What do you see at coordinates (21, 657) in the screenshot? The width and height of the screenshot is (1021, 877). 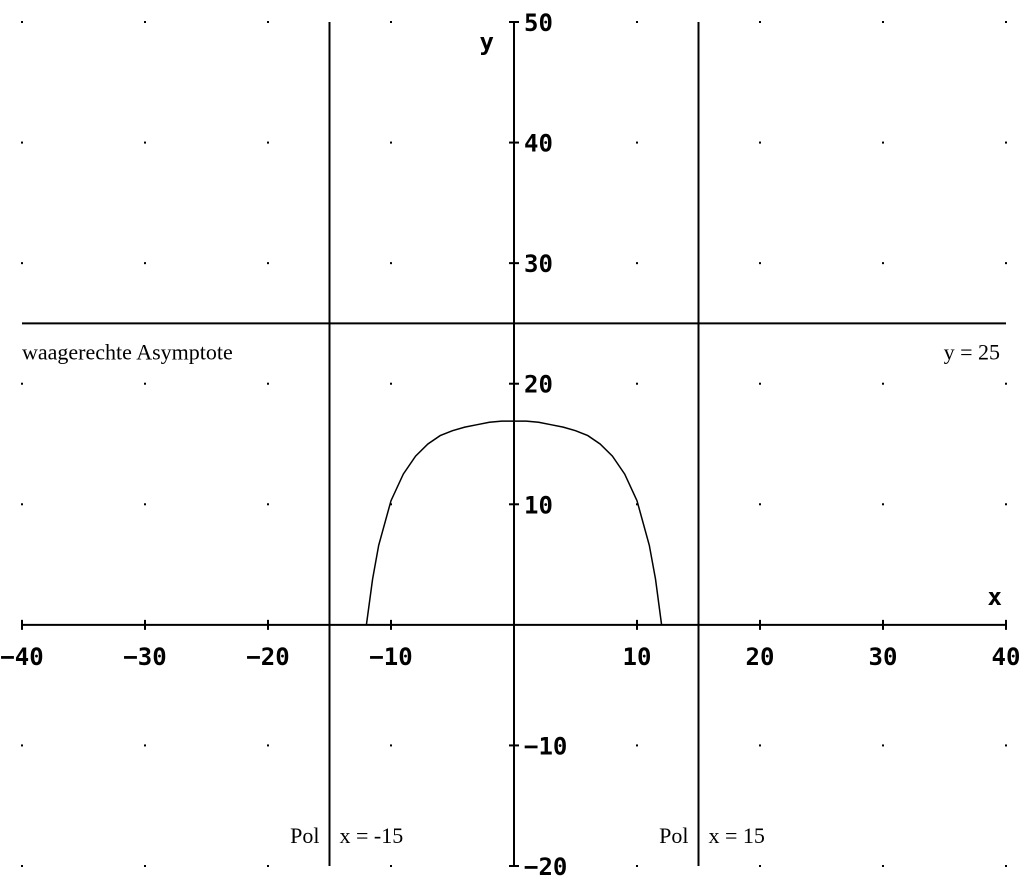 I see `x-tick-label: −40` at bounding box center [21, 657].